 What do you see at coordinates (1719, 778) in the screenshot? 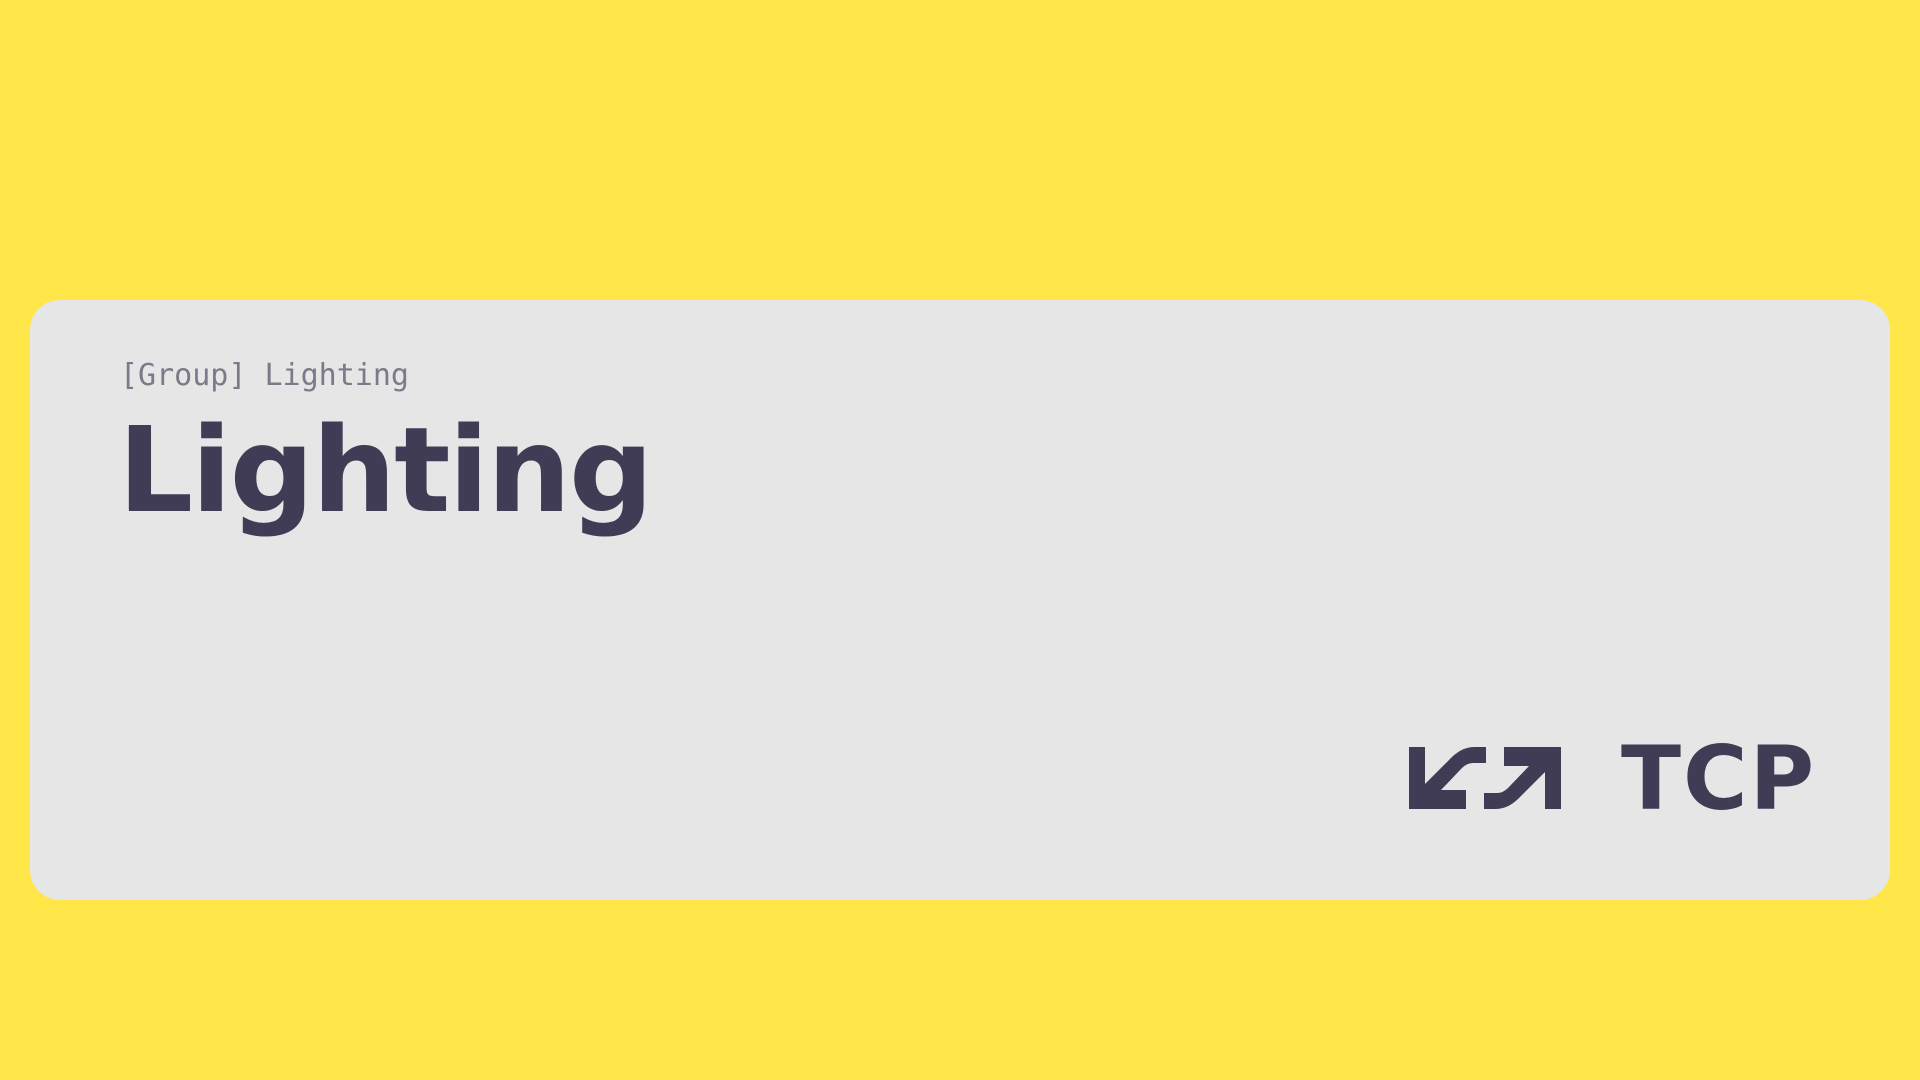
I see `brand-name: TCP` at bounding box center [1719, 778].